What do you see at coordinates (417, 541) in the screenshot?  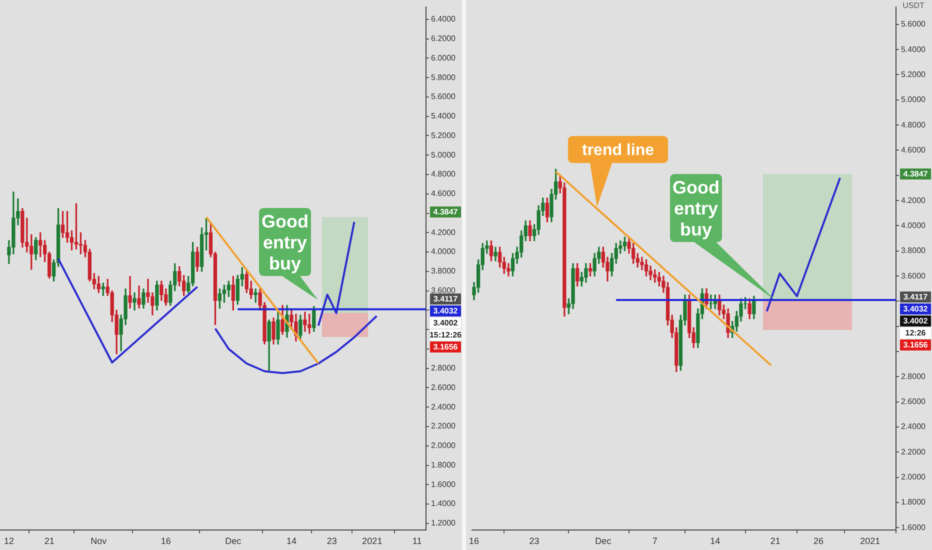 I see `x-tick-label: 11` at bounding box center [417, 541].